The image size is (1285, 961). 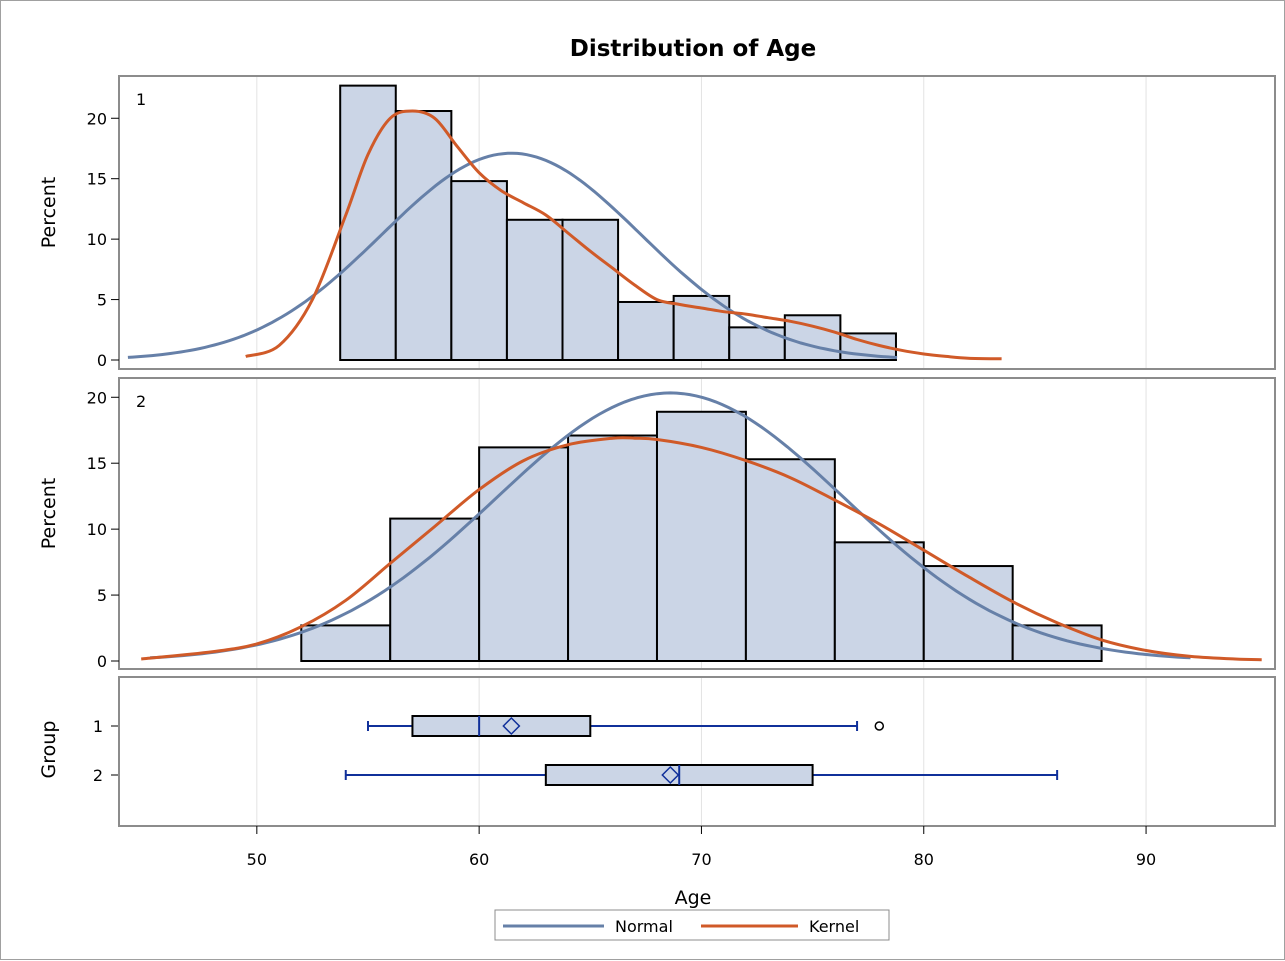 What do you see at coordinates (670, 775) in the screenshot?
I see `boxplot-group-2-mean-marker` at bounding box center [670, 775].